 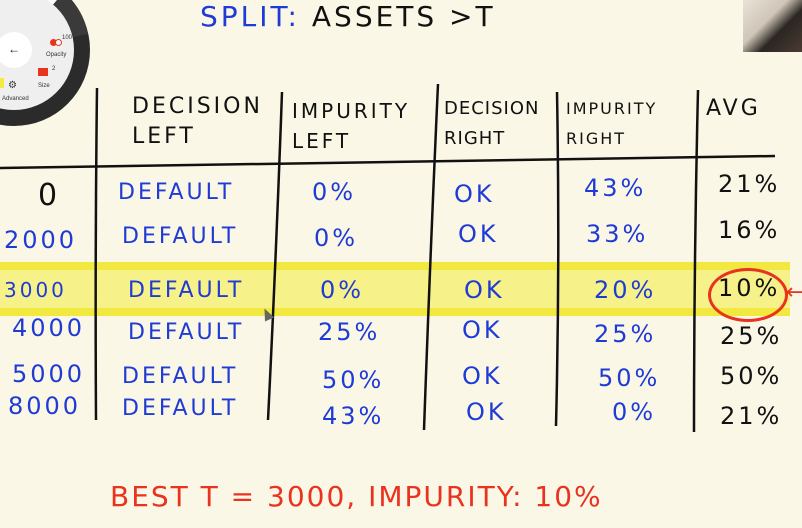 I want to click on table-cell-impurity-right: 43%, so click(x=615, y=188).